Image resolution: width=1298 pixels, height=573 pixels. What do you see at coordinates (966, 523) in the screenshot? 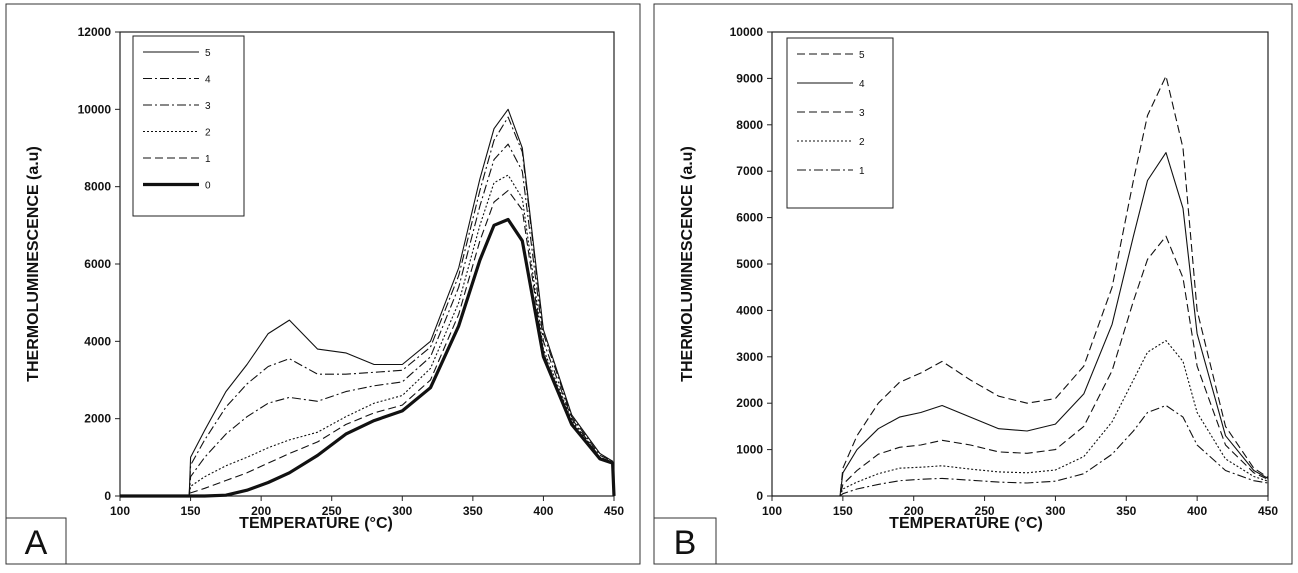
I see `panel-b-xlabel: TEMPERATURE (°C)` at bounding box center [966, 523].